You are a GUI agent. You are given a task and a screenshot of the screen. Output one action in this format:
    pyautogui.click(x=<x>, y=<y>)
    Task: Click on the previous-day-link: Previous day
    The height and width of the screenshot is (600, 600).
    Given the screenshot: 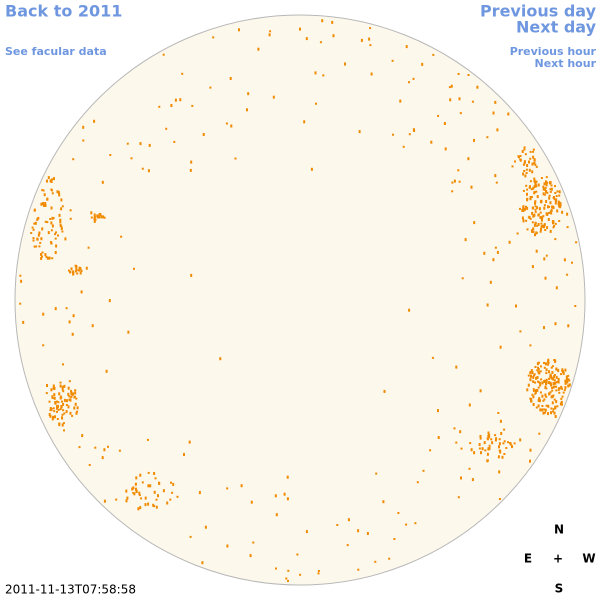 What is the action you would take?
    pyautogui.click(x=538, y=11)
    